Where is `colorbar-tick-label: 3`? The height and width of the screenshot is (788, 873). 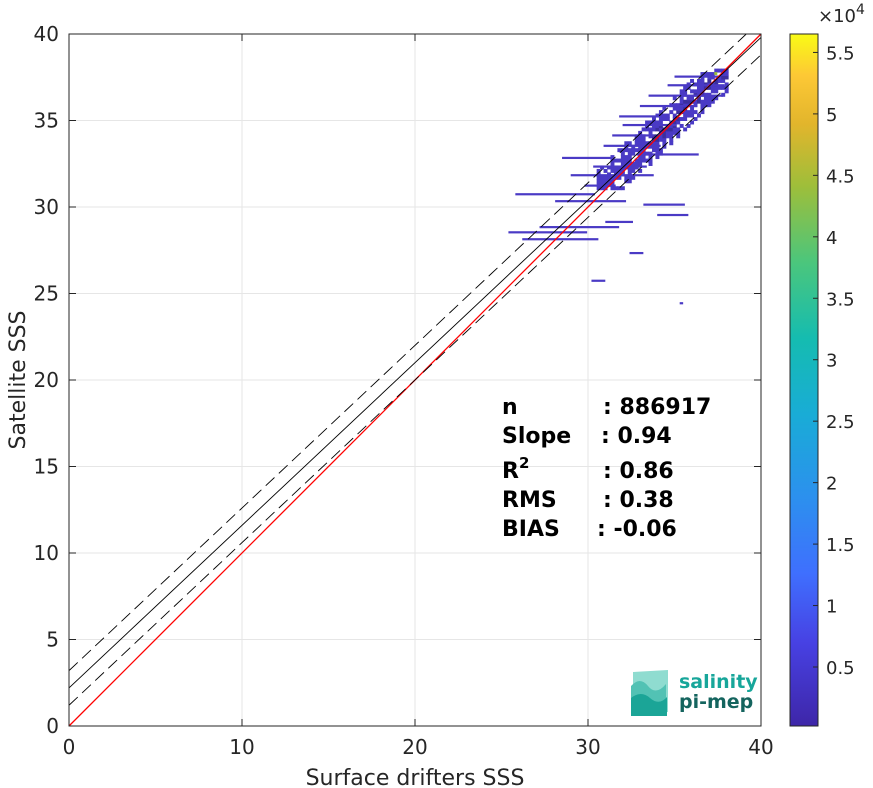
colorbar-tick-label: 3 is located at coordinates (831, 361).